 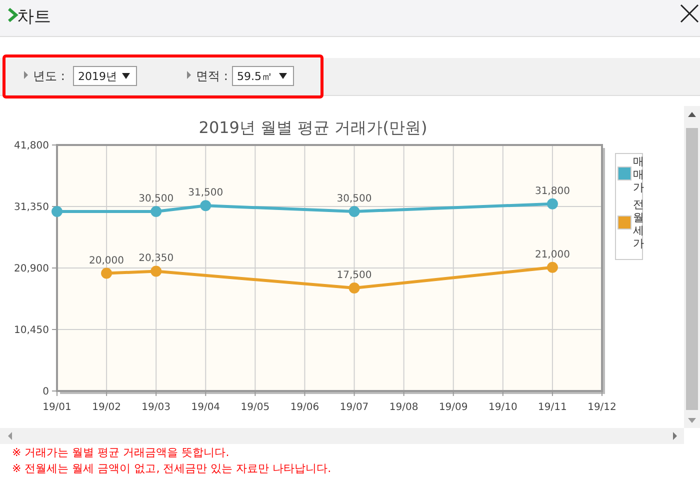 What do you see at coordinates (31, 146) in the screenshot?
I see `y-tick-label: 41,800` at bounding box center [31, 146].